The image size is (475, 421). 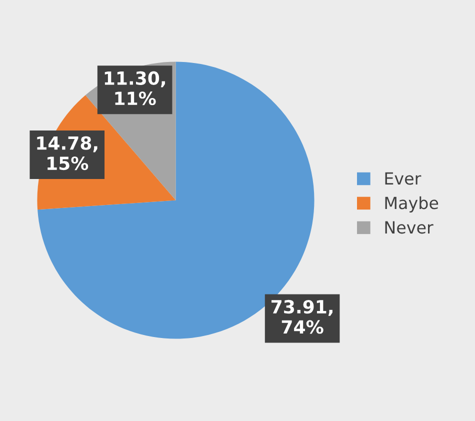 I want to click on data-label: 11.30, 11%, so click(x=134, y=88).